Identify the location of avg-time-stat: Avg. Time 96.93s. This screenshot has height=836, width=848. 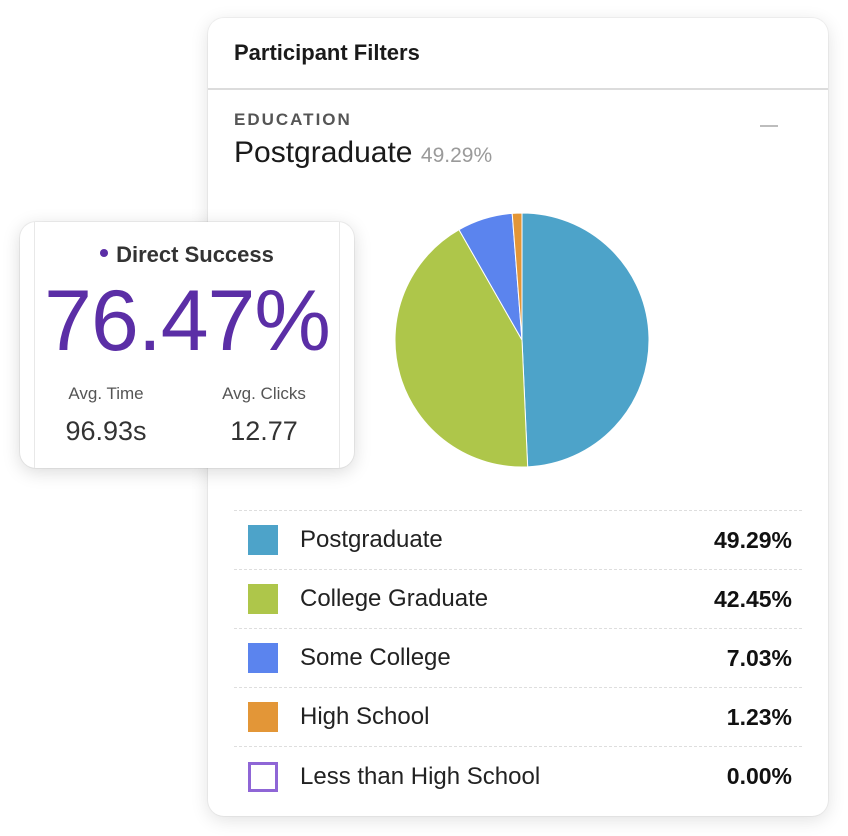
(106, 415).